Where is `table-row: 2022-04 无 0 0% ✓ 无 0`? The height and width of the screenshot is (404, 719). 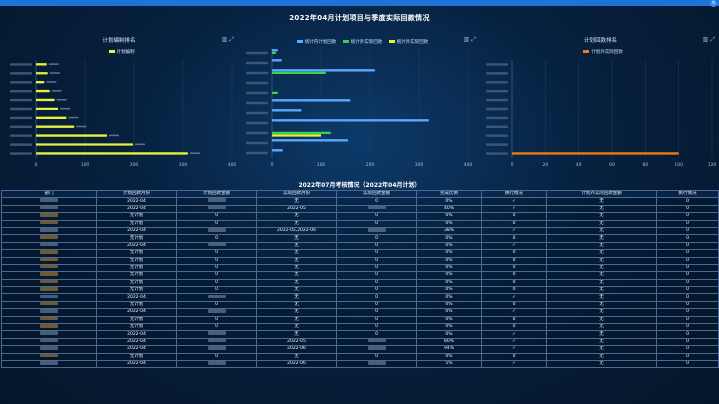 table-row: 2022-04 无 0 0% ✓ 无 0 is located at coordinates (360, 334).